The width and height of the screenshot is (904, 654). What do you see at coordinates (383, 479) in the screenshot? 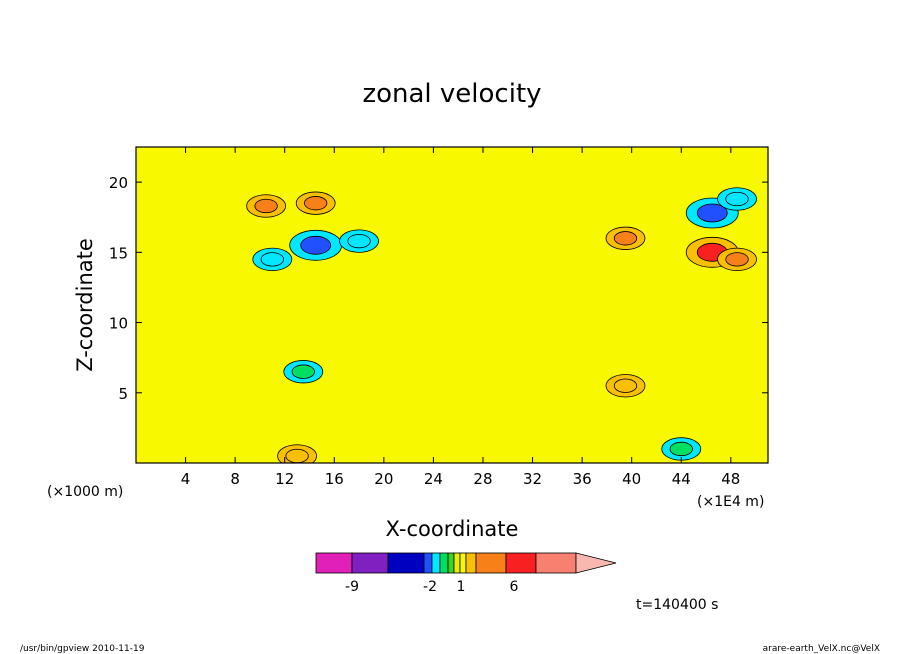
I see `x-tick-label-4: 20` at bounding box center [383, 479].